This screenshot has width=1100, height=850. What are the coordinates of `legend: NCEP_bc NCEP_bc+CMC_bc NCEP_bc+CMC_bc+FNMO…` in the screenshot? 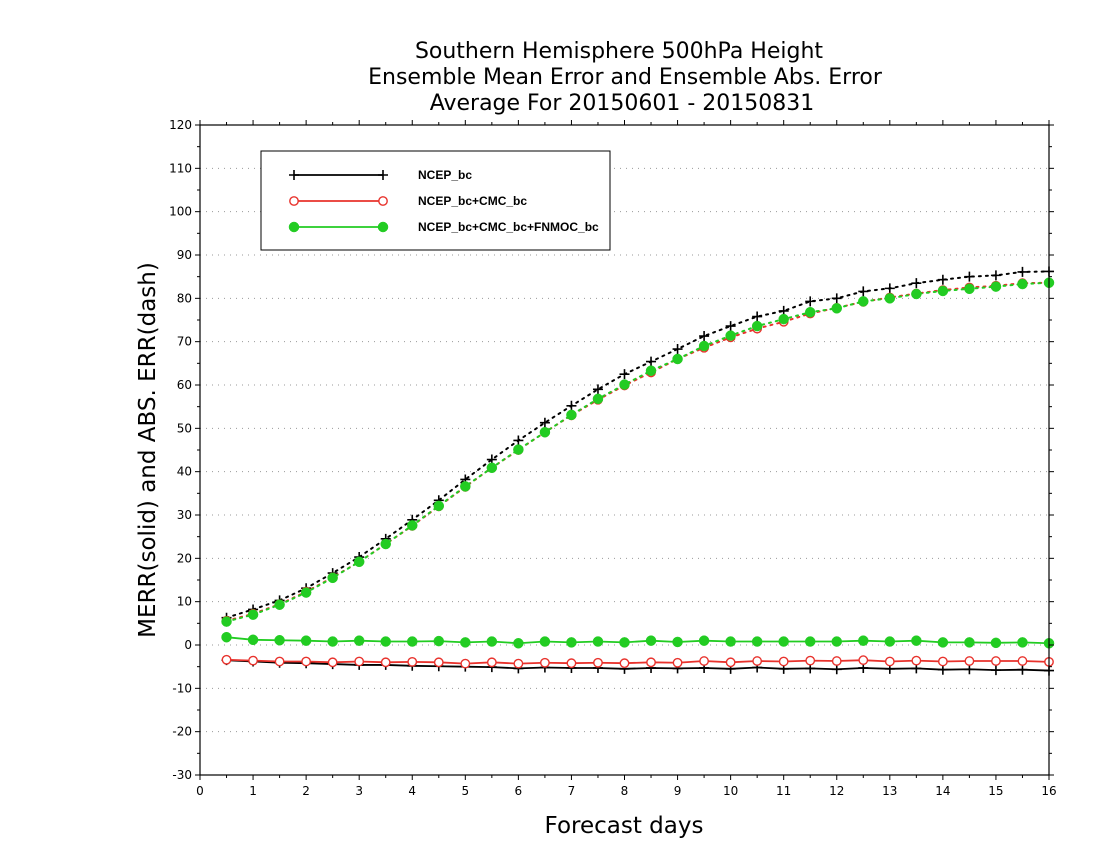 It's located at (435, 200).